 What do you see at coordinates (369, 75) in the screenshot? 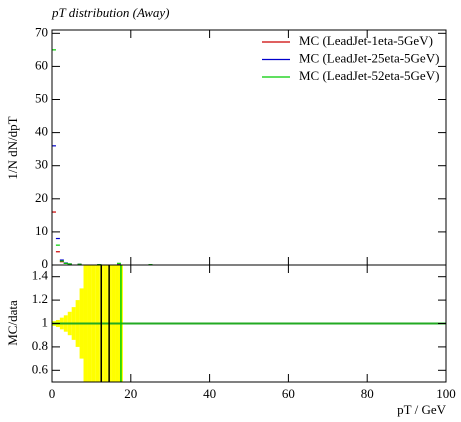
I see `legend-label: MC (LeadJet-52eta-5GeV)` at bounding box center [369, 75].